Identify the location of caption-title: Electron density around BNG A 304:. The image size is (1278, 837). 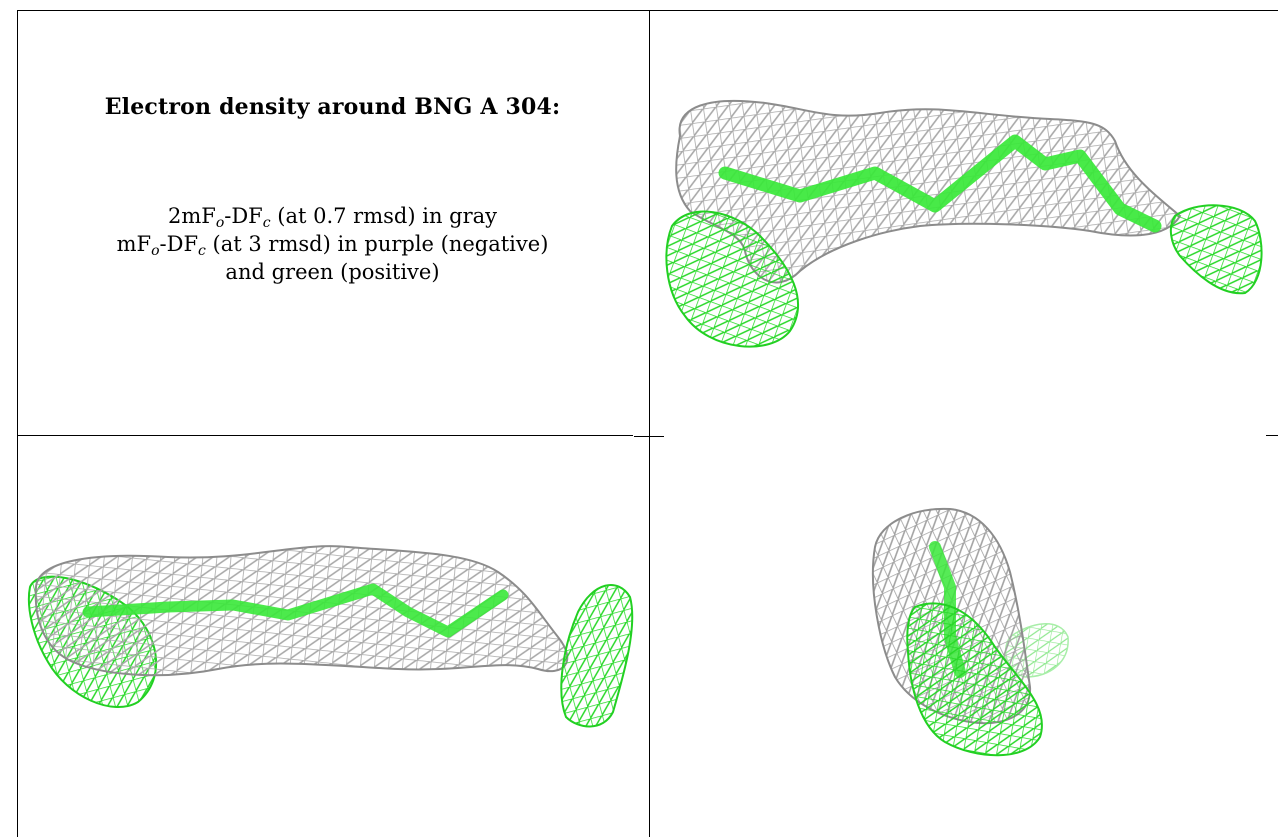
(332, 107).